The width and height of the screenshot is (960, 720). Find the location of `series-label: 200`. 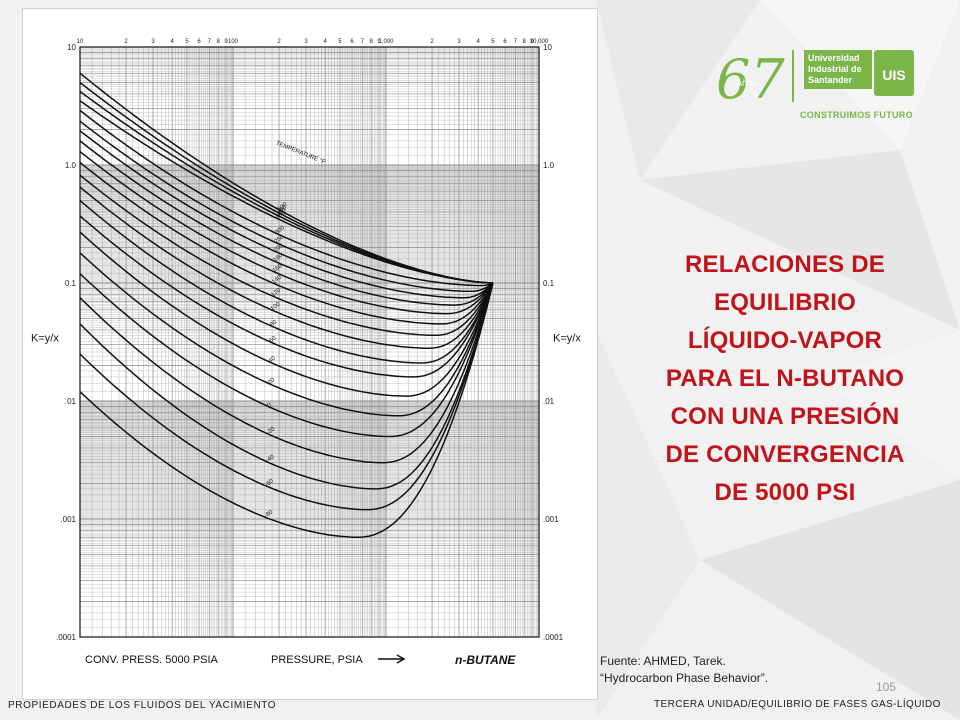

series-label: 200 is located at coordinates (279, 247).